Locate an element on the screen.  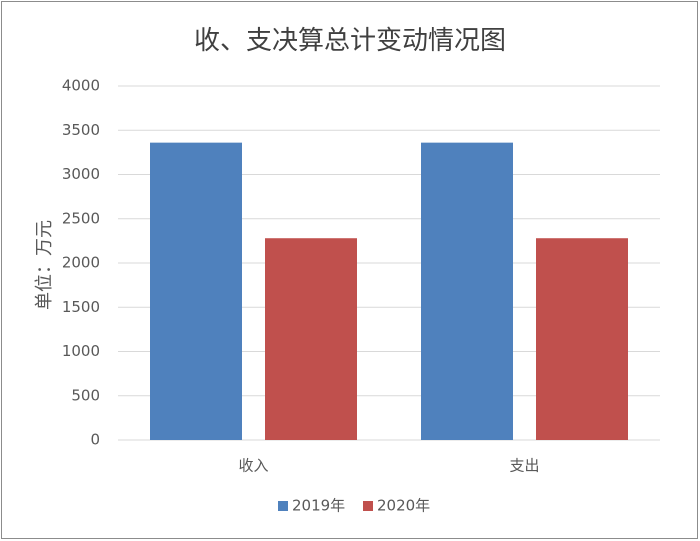
y-tick-label: 3500 is located at coordinates (81, 130).